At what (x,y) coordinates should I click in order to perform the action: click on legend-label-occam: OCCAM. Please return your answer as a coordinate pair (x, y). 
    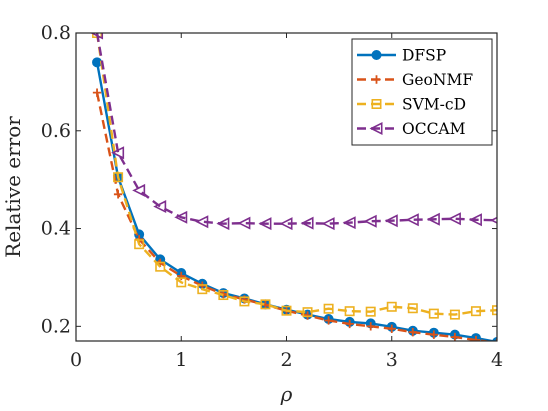
    Looking at the image, I should click on (434, 129).